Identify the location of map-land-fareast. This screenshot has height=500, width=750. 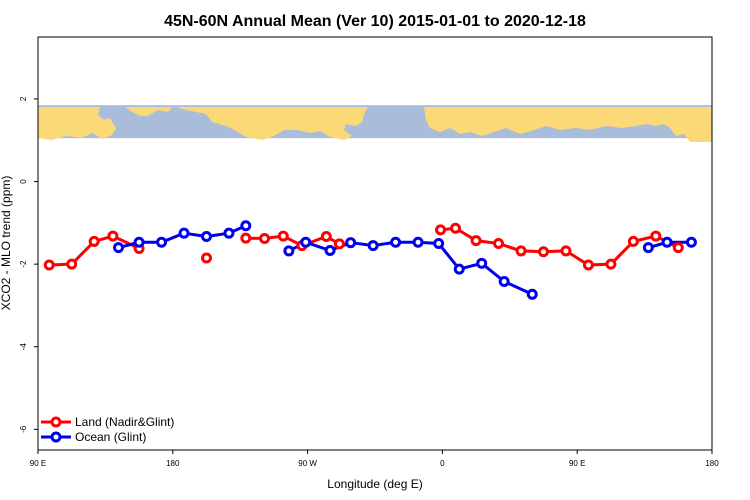
(148, 111).